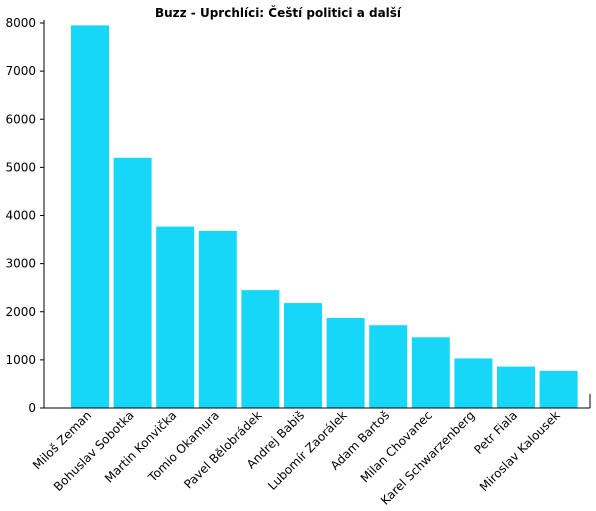  I want to click on x-tick-label: Tomio Okamura, so click(183, 446).